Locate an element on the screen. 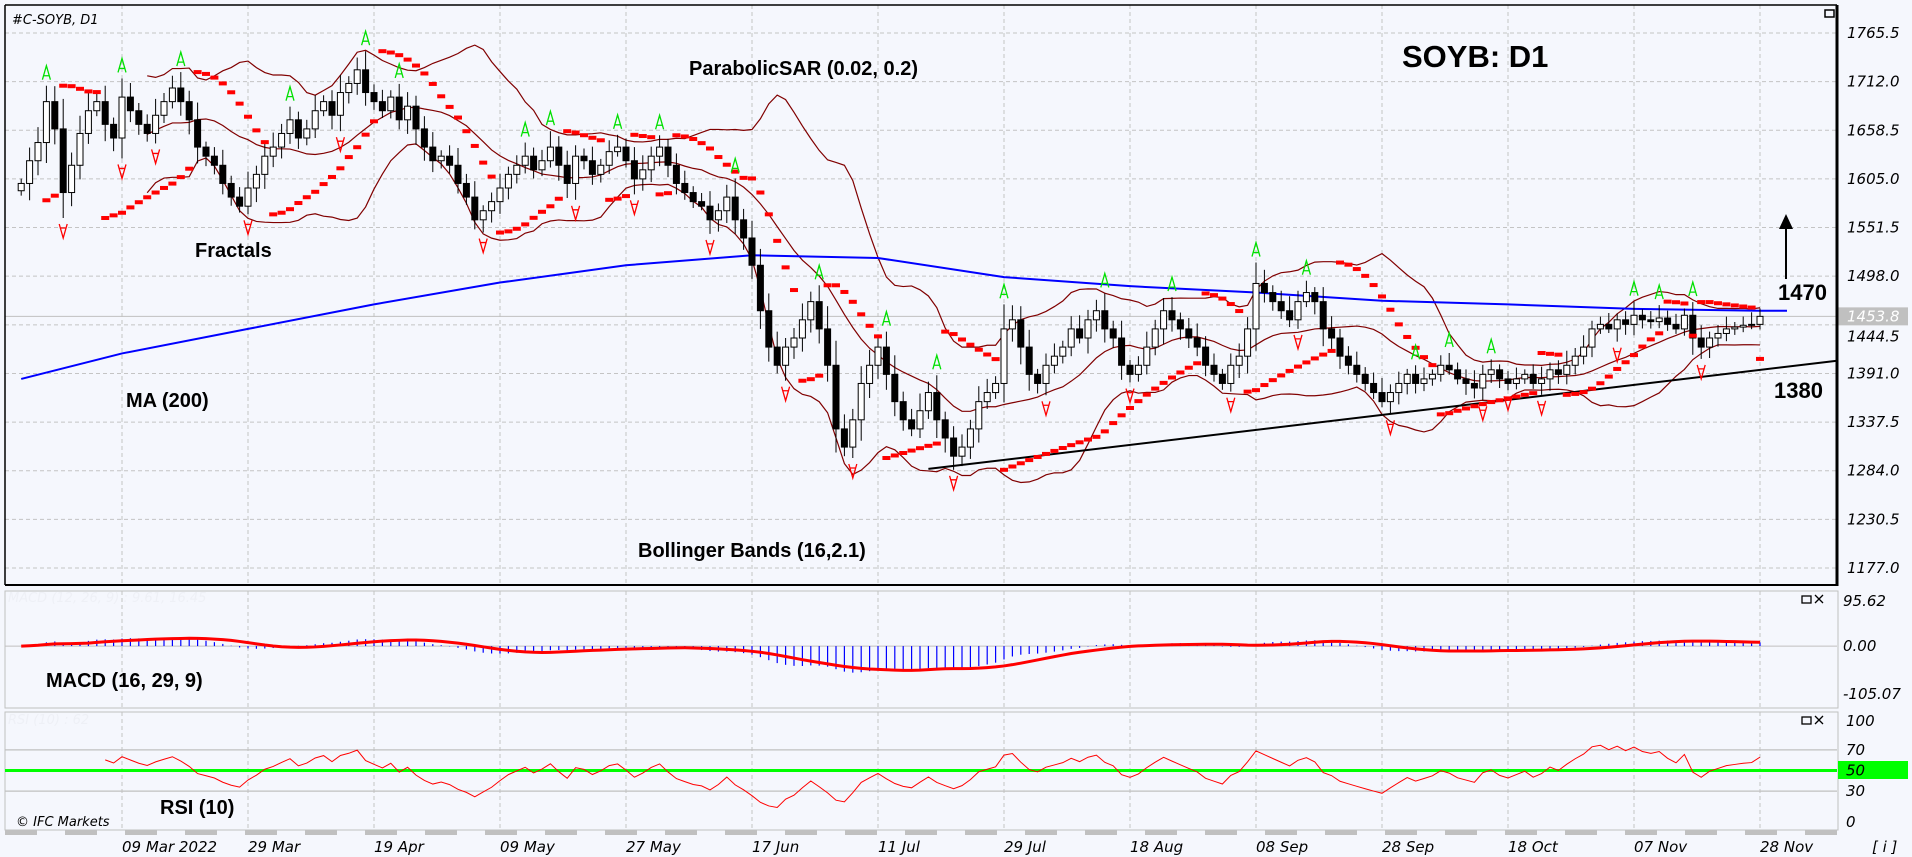  date-tick-label: 09 May is located at coordinates (528, 847).